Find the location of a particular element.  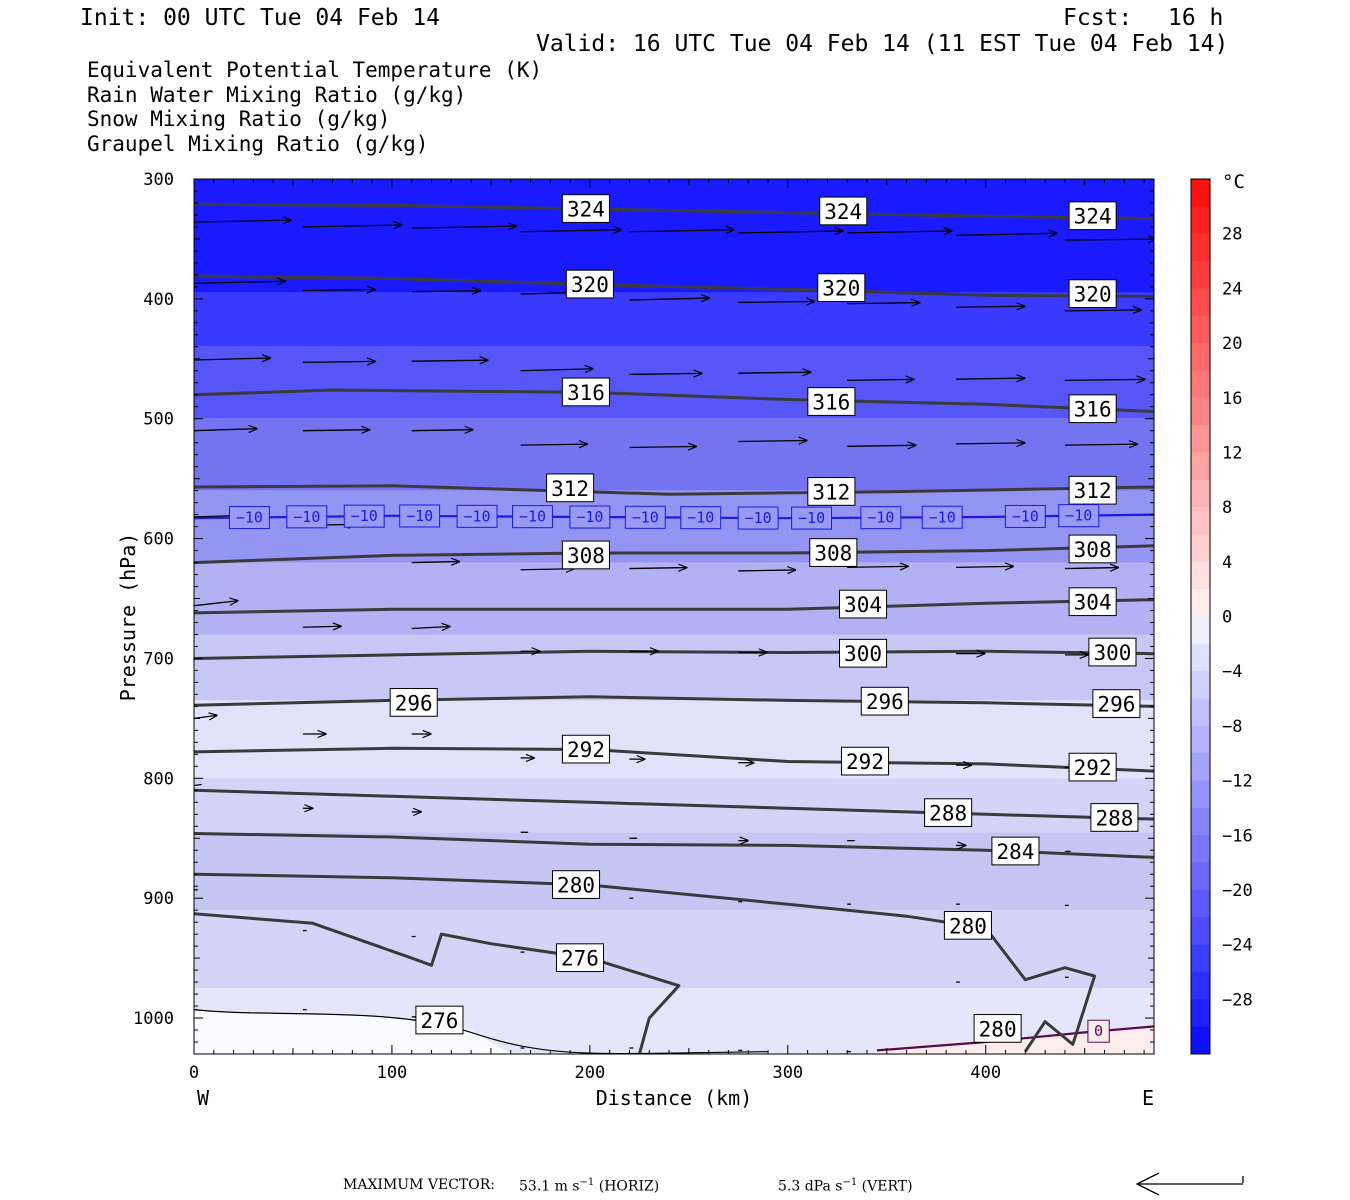

x-axis-title: Distance (km) is located at coordinates (674, 1098).